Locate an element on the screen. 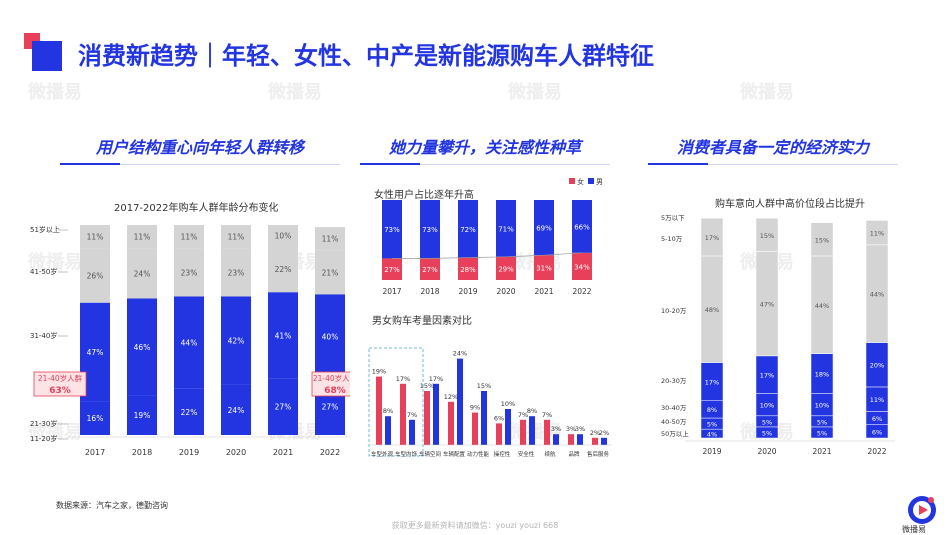 The image size is (950, 535). y-axis-label: 20-30万 is located at coordinates (674, 381).